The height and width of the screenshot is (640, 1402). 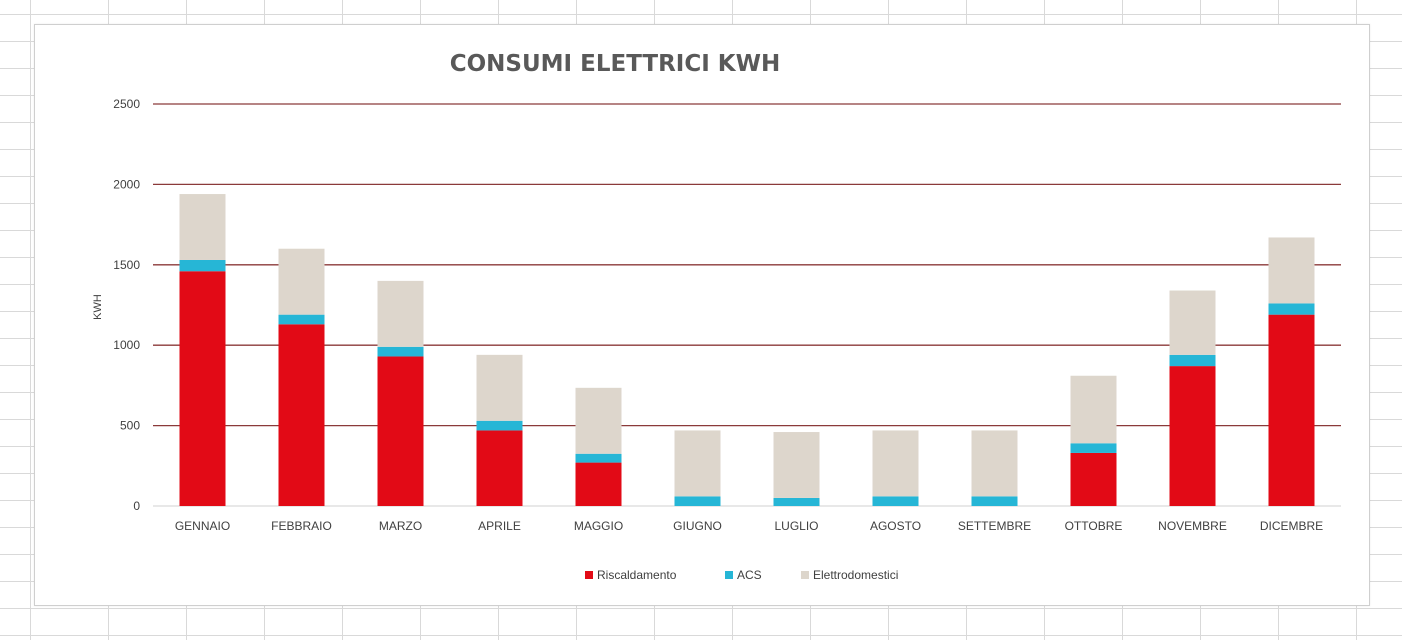 What do you see at coordinates (895, 526) in the screenshot?
I see `x-tick-label: AGOSTO` at bounding box center [895, 526].